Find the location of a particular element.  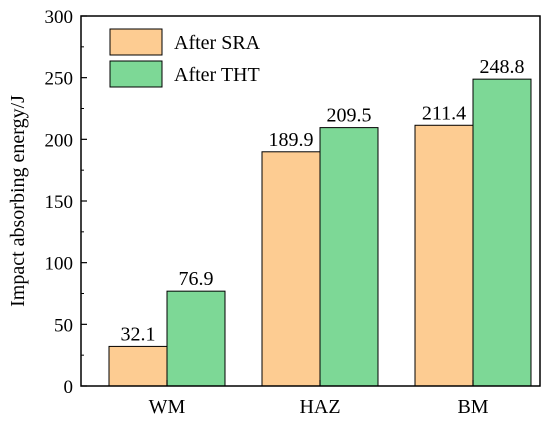

y-tick-label-50: 50 is located at coordinates (63, 325).